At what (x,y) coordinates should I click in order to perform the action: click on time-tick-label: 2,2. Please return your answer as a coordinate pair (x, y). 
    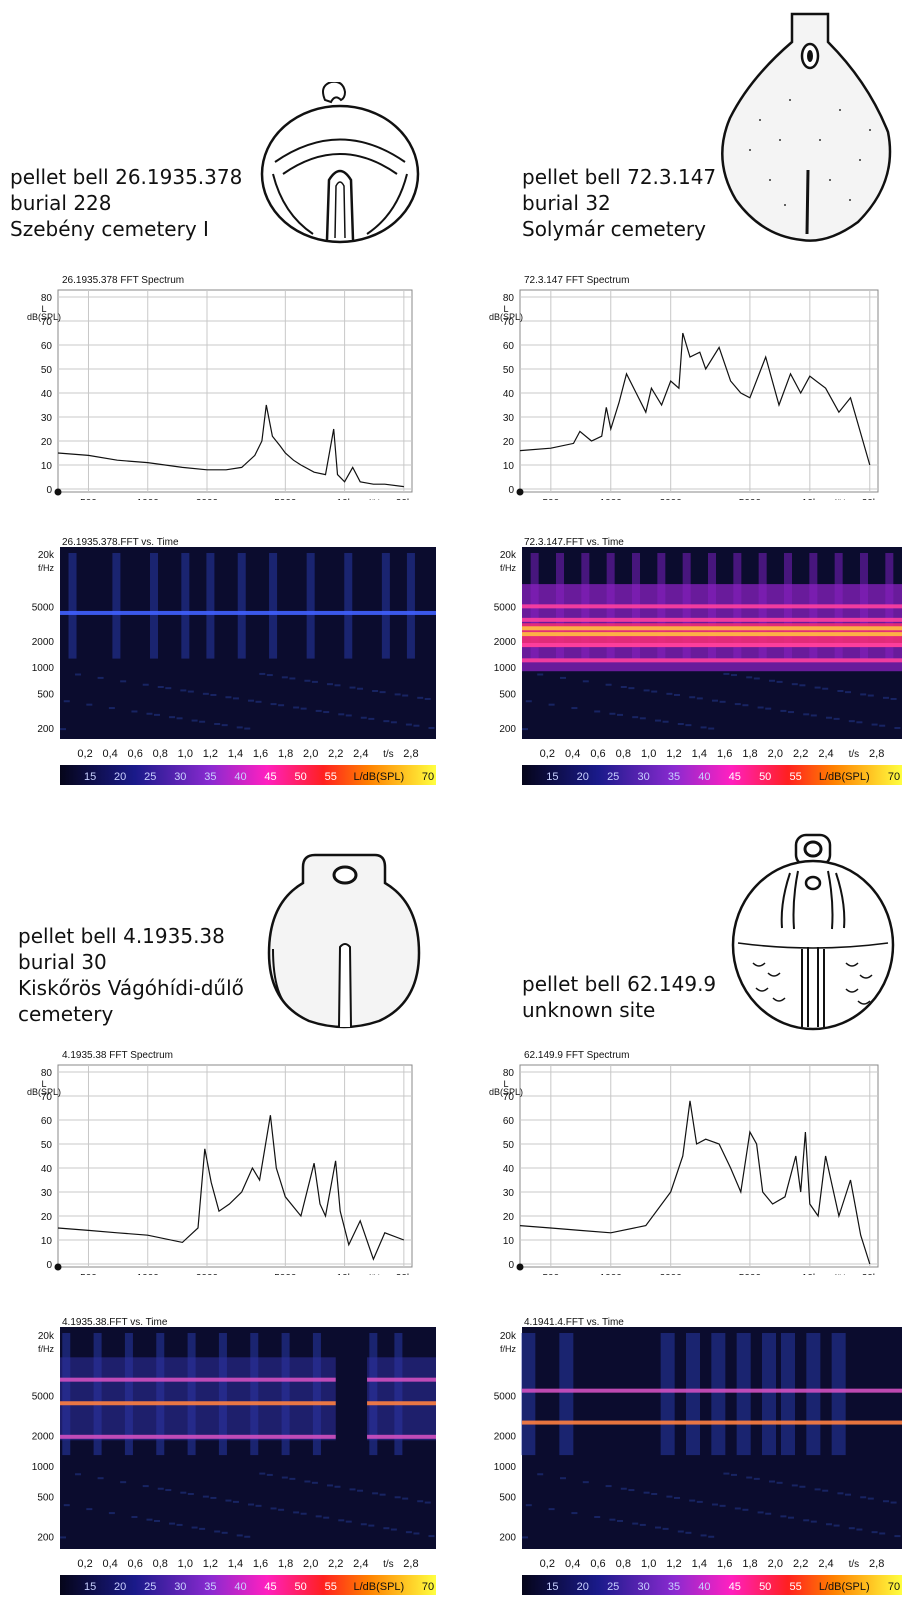
    Looking at the image, I should click on (800, 1564).